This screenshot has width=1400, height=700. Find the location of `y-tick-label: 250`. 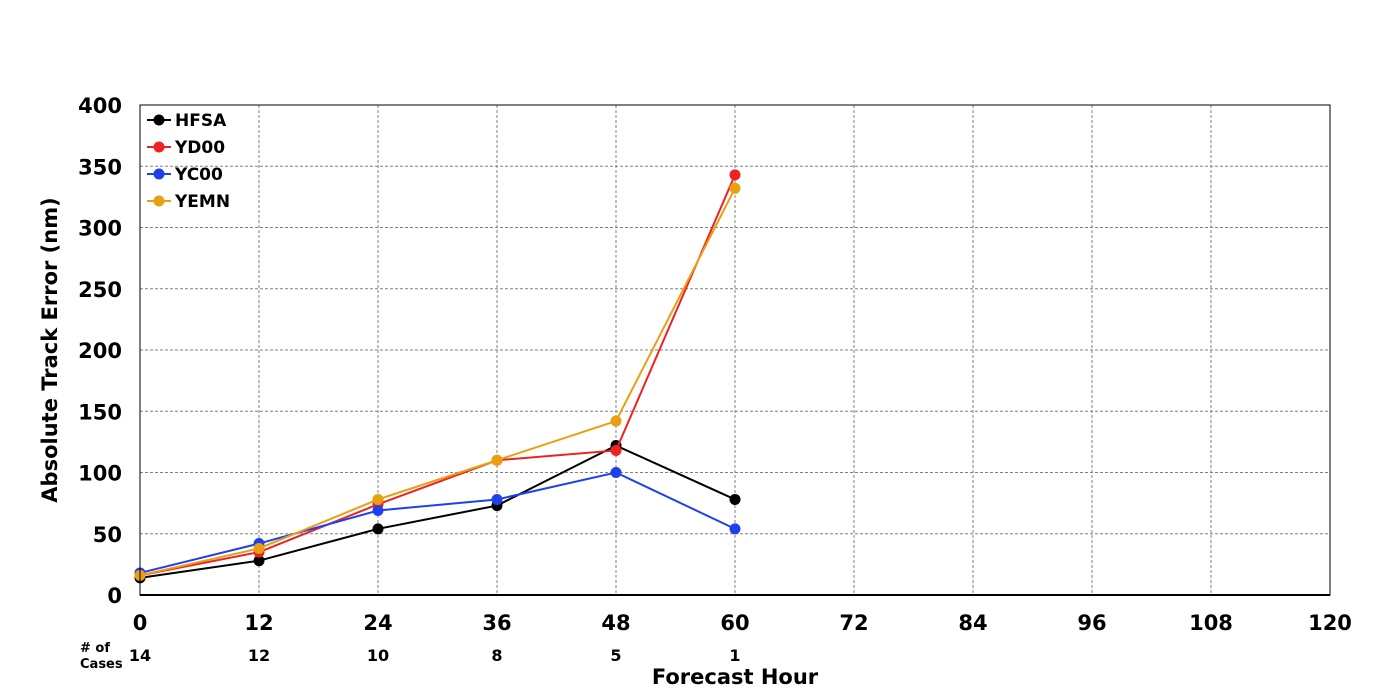

y-tick-label: 250 is located at coordinates (100, 290).